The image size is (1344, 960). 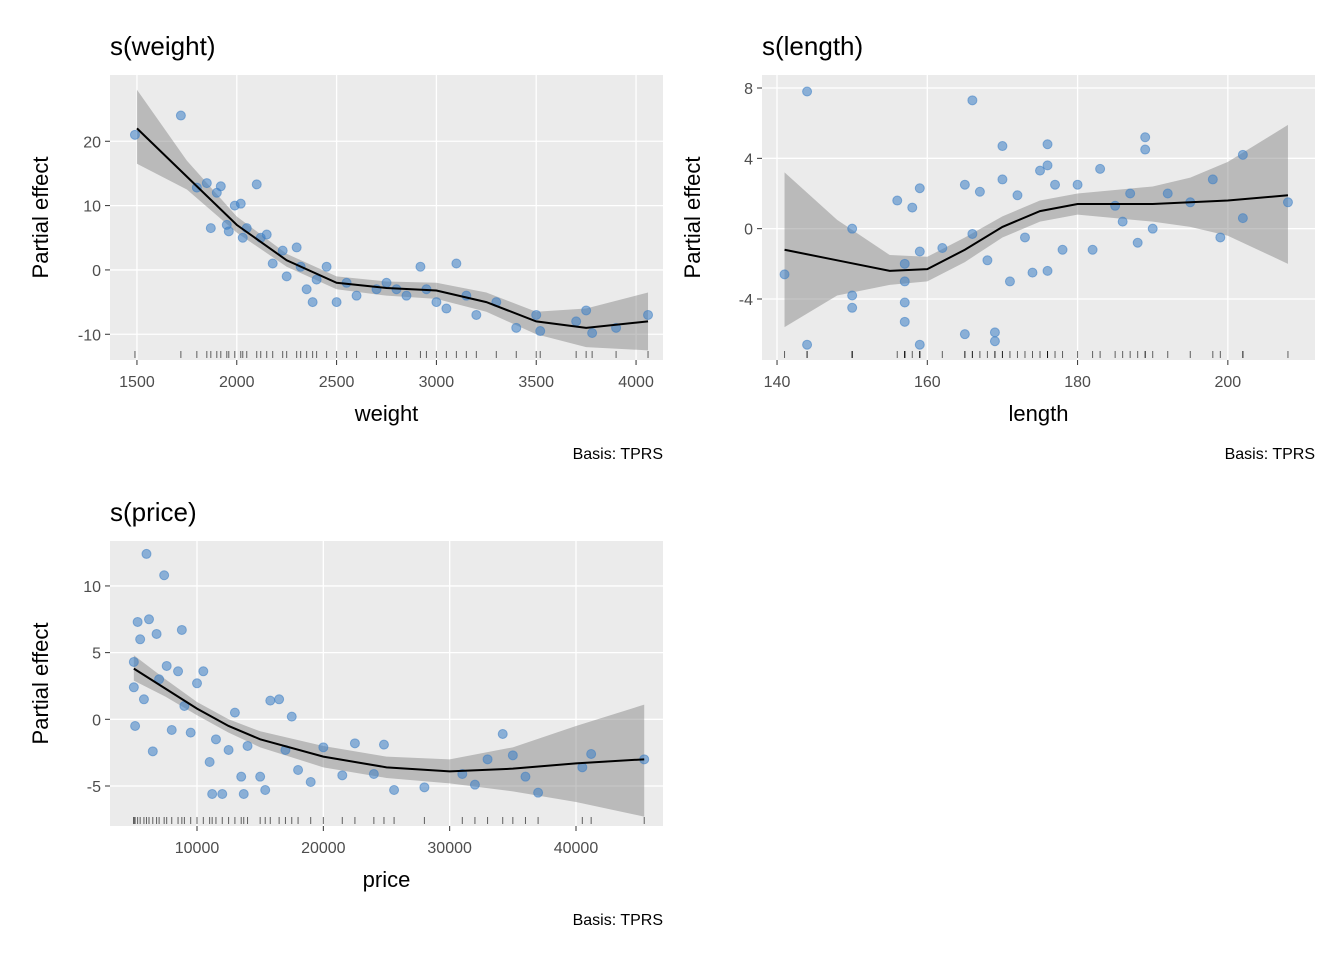 I want to click on x-tick-label: 160, so click(x=927, y=382).